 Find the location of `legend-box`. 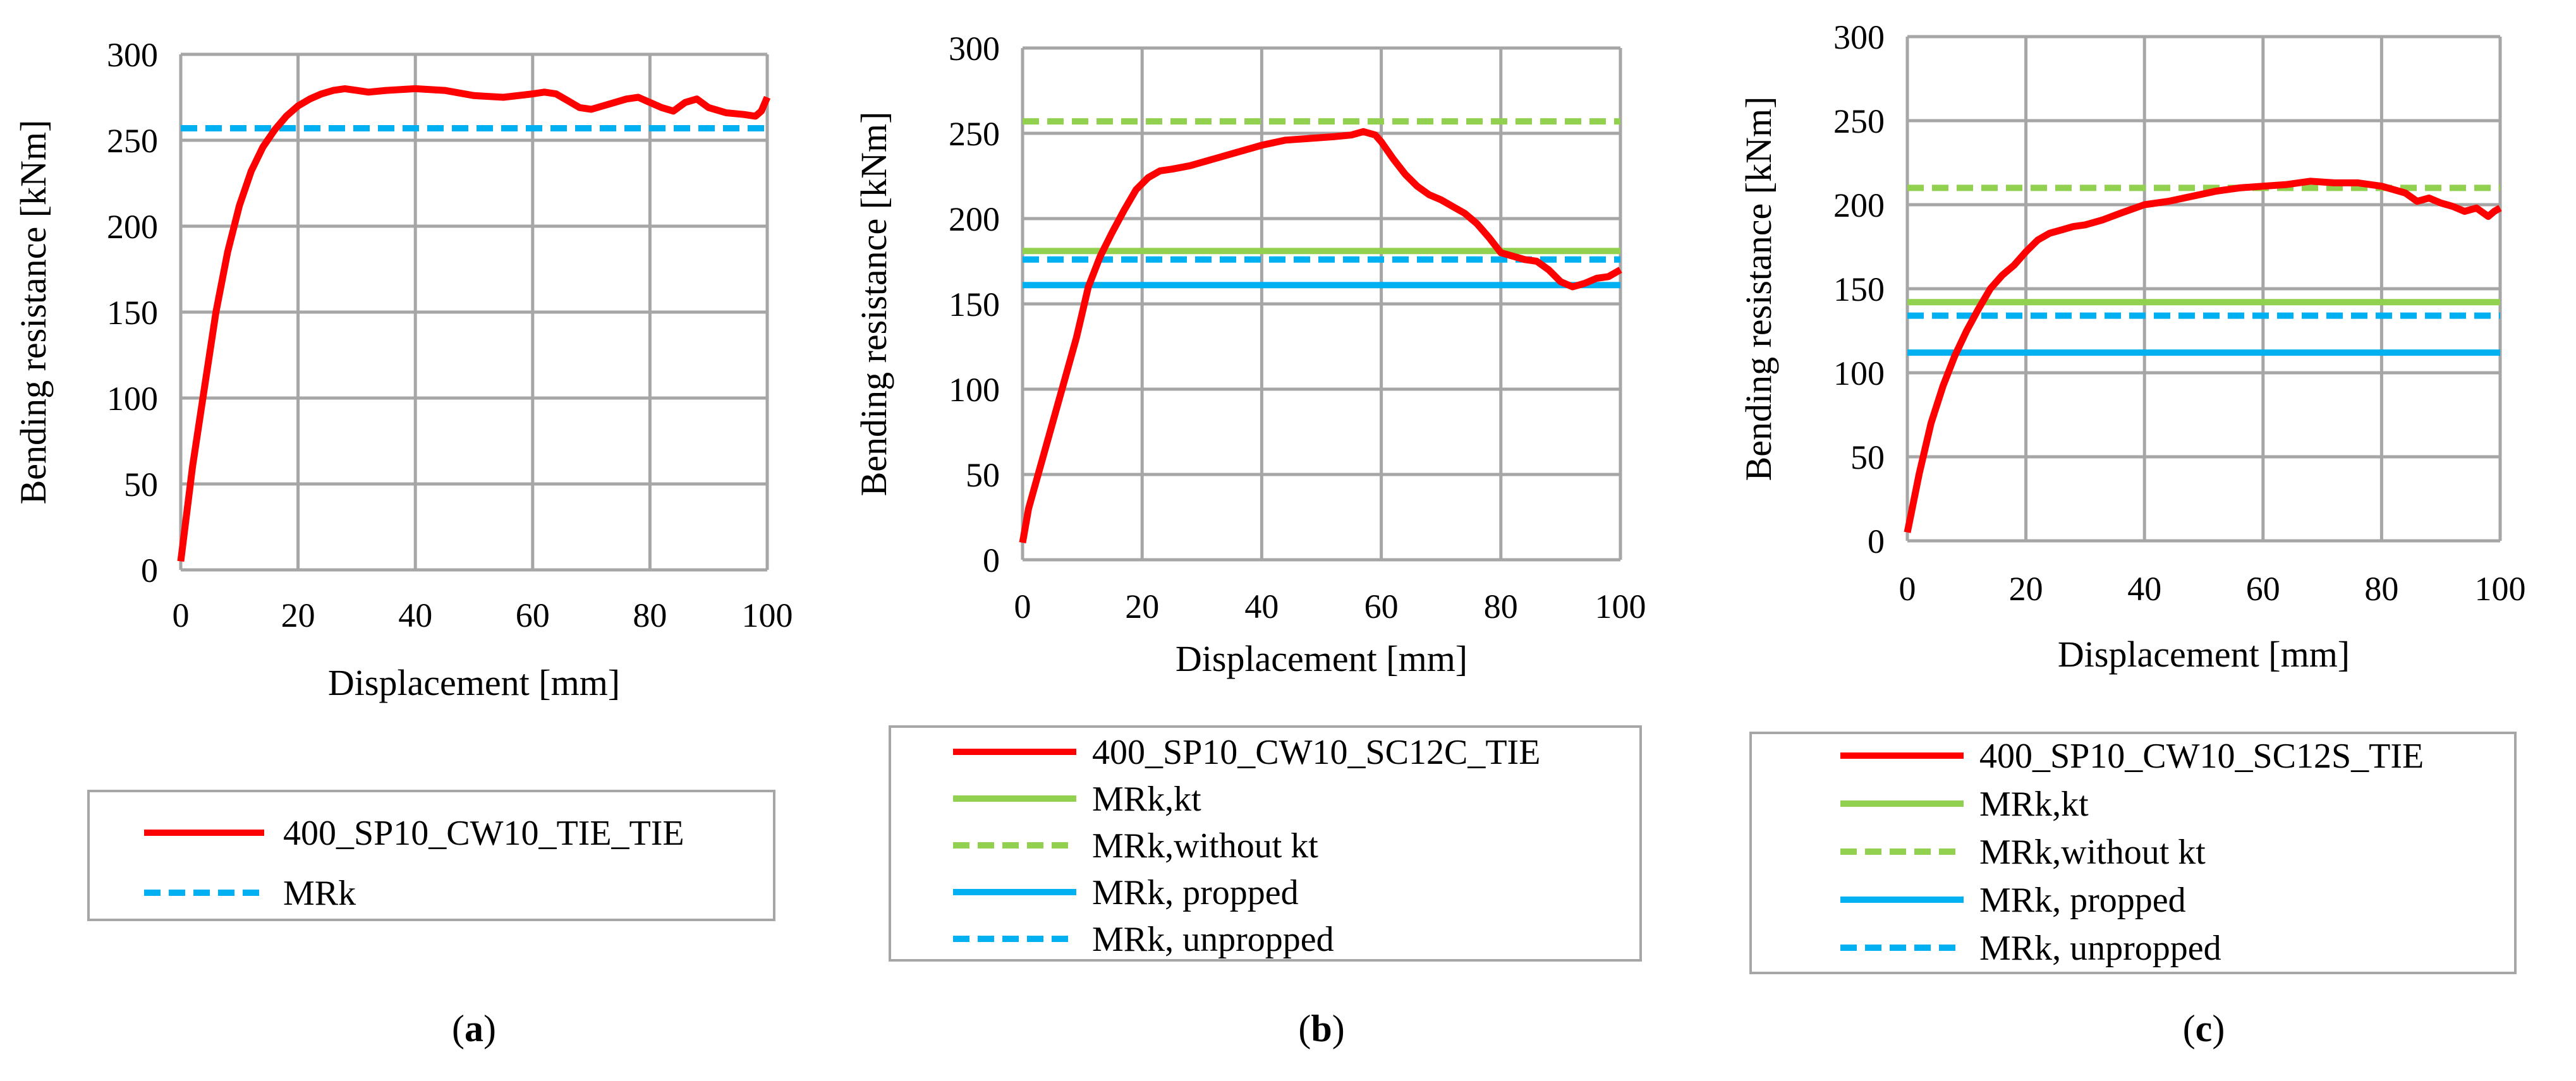

legend-box is located at coordinates (431, 855).